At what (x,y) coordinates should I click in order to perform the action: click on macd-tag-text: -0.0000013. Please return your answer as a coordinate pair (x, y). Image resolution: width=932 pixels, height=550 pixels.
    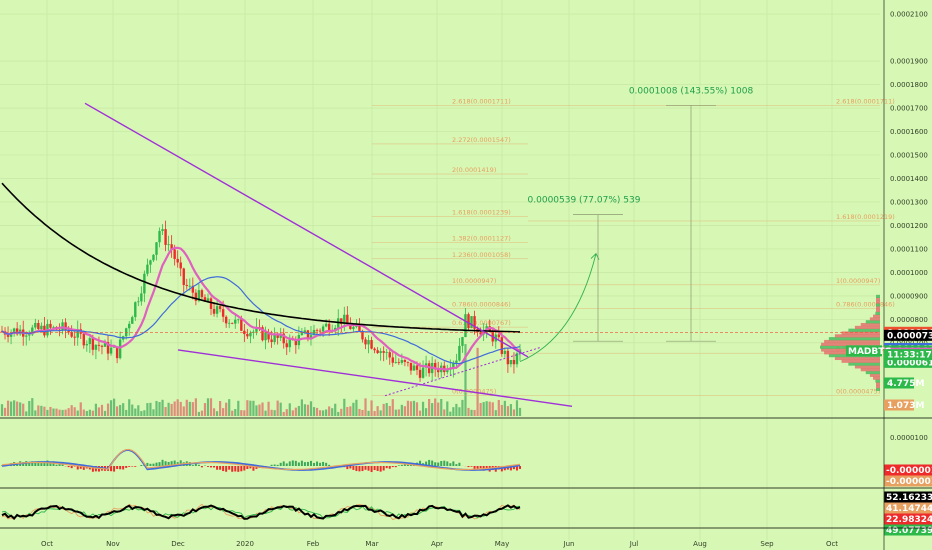
    Looking at the image, I should click on (909, 482).